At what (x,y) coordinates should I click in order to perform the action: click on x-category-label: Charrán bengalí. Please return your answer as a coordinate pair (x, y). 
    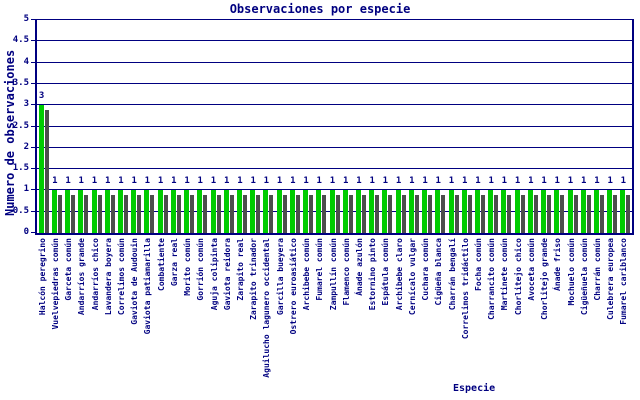
    Looking at the image, I should click on (452, 274).